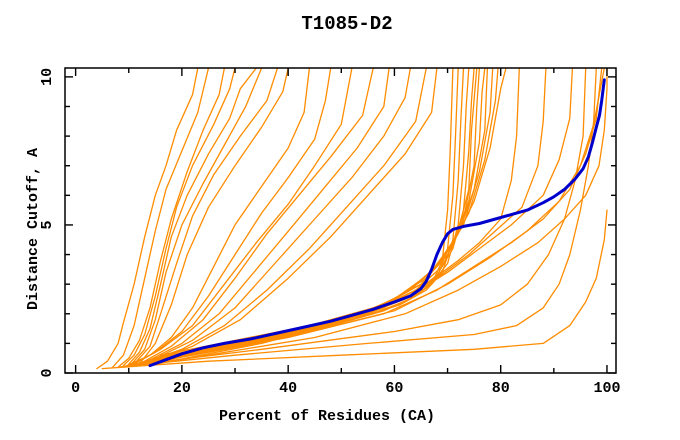 This screenshot has width=680, height=440. What do you see at coordinates (47, 224) in the screenshot?
I see `y-tick-label: 5` at bounding box center [47, 224].